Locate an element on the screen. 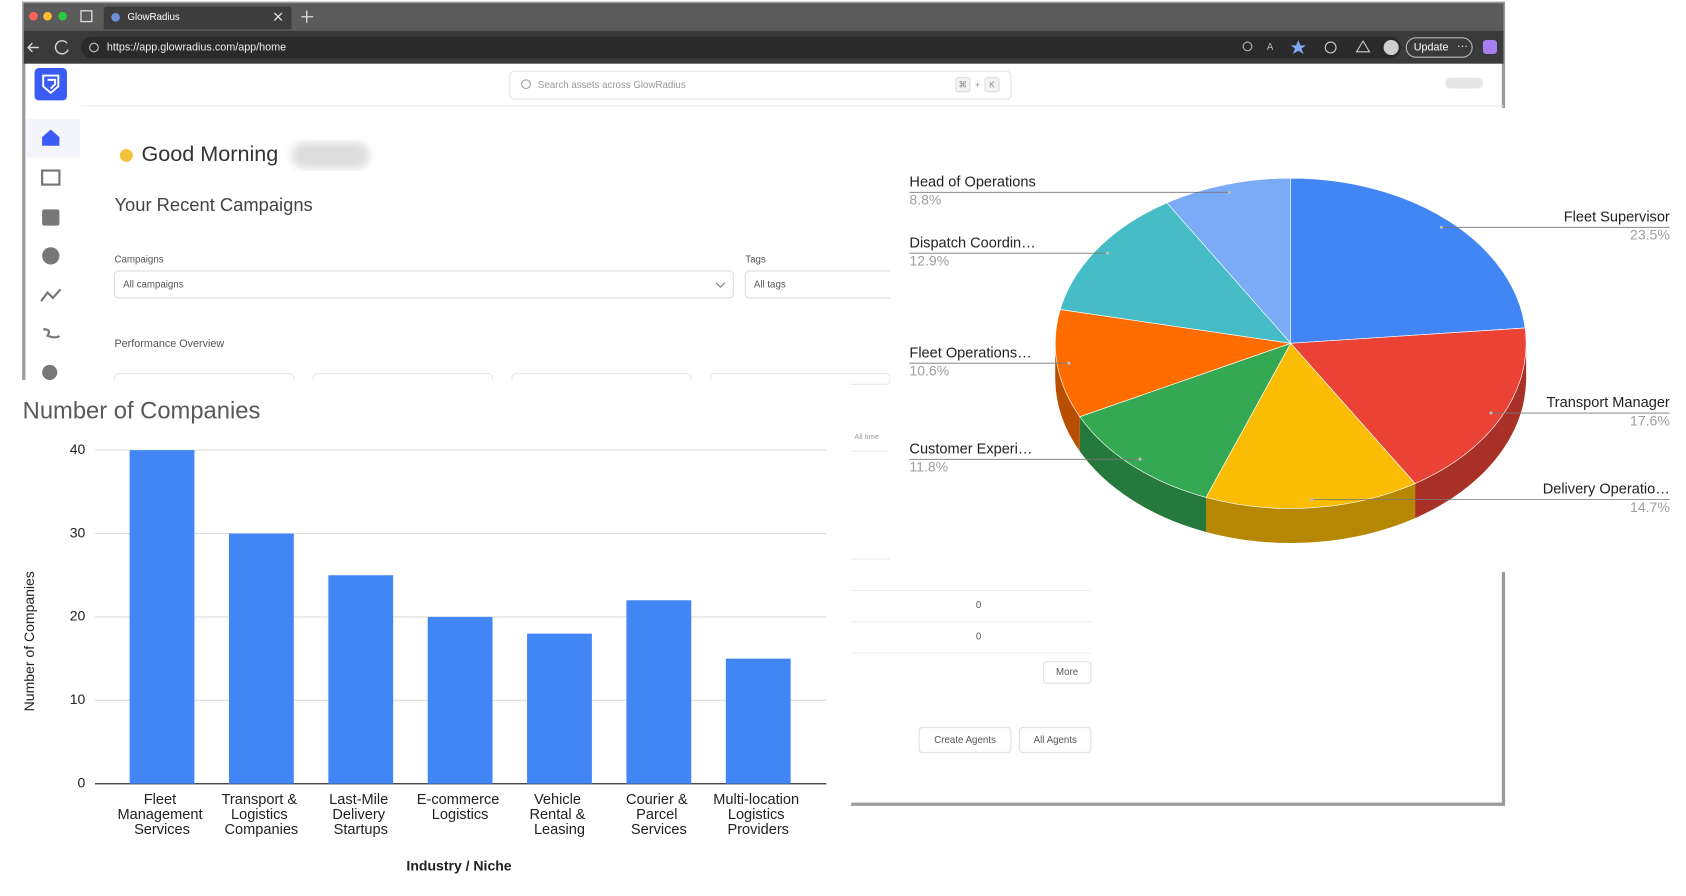 This screenshot has width=1686, height=896. menu-icon: ··· is located at coordinates (1462, 46).